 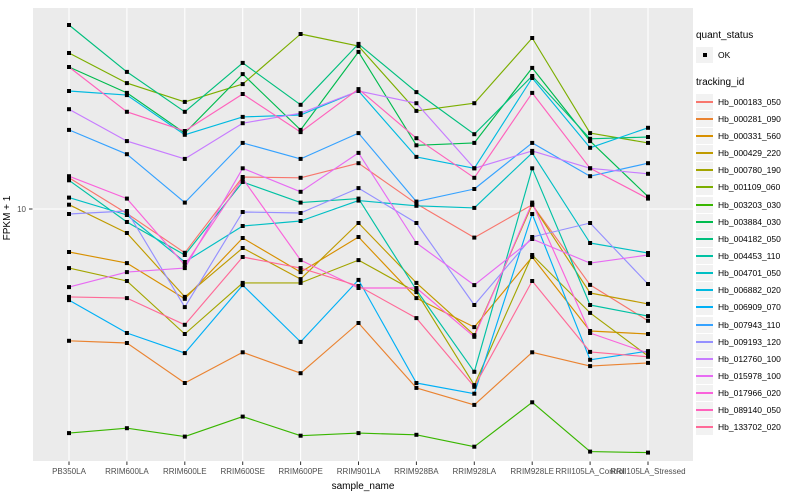 What do you see at coordinates (748, 393) in the screenshot?
I see `legend-item-Hb_017966_020: Hb_017966_020` at bounding box center [748, 393].